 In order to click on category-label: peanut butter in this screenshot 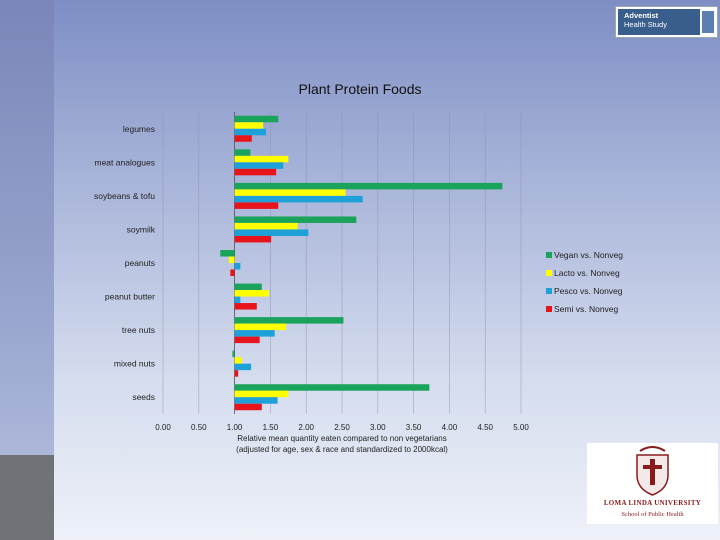, I will do `click(130, 297)`.